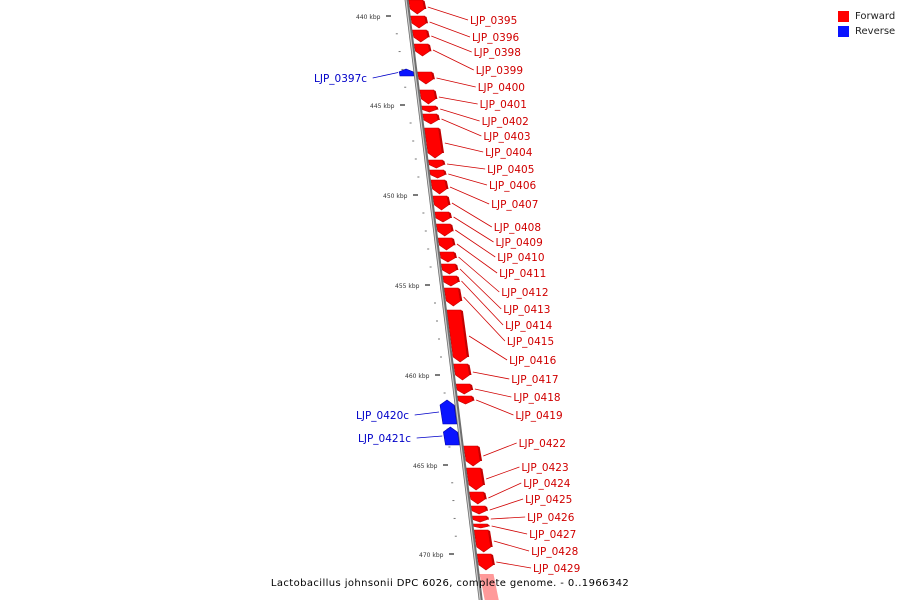  Describe the element at coordinates (524, 293) in the screenshot. I see `gene-label: LJP_0412` at that location.